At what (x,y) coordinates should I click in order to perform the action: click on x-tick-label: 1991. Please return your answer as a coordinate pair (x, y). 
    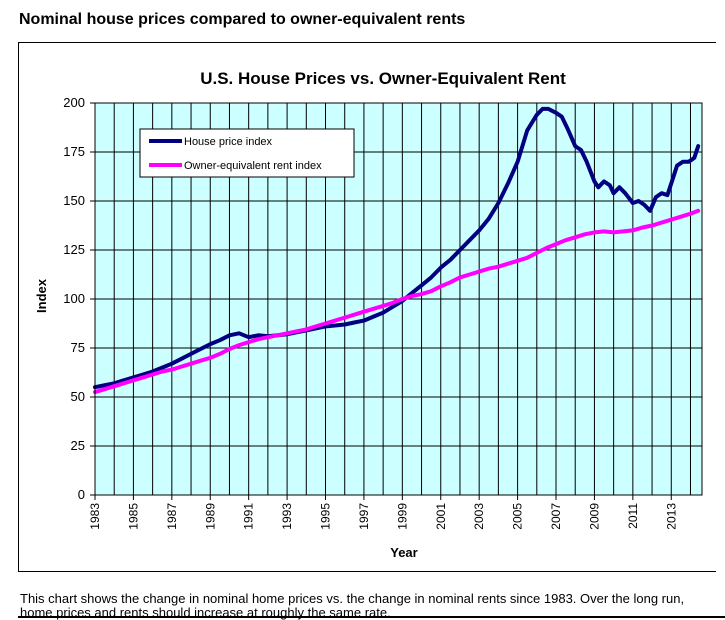
    Looking at the image, I should click on (249, 516).